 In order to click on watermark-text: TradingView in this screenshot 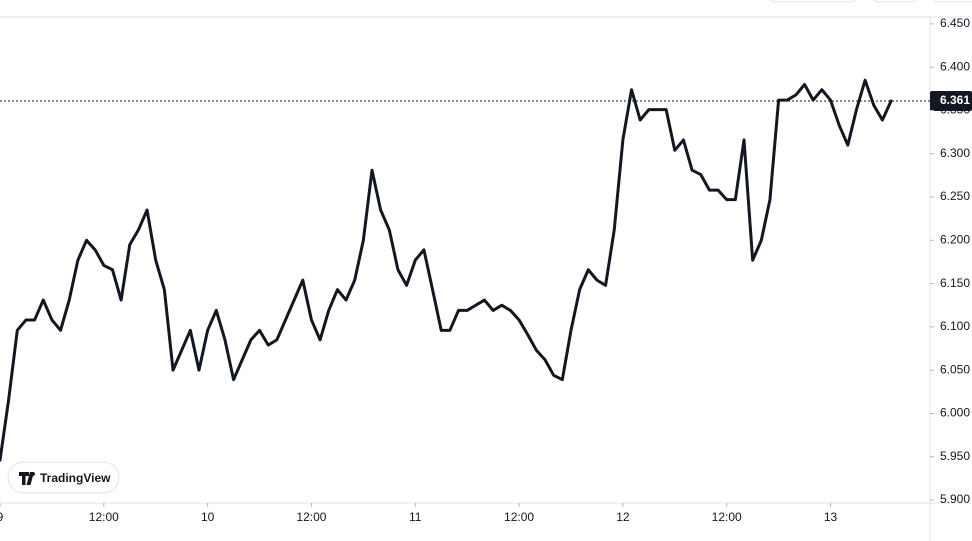, I will do `click(75, 478)`.